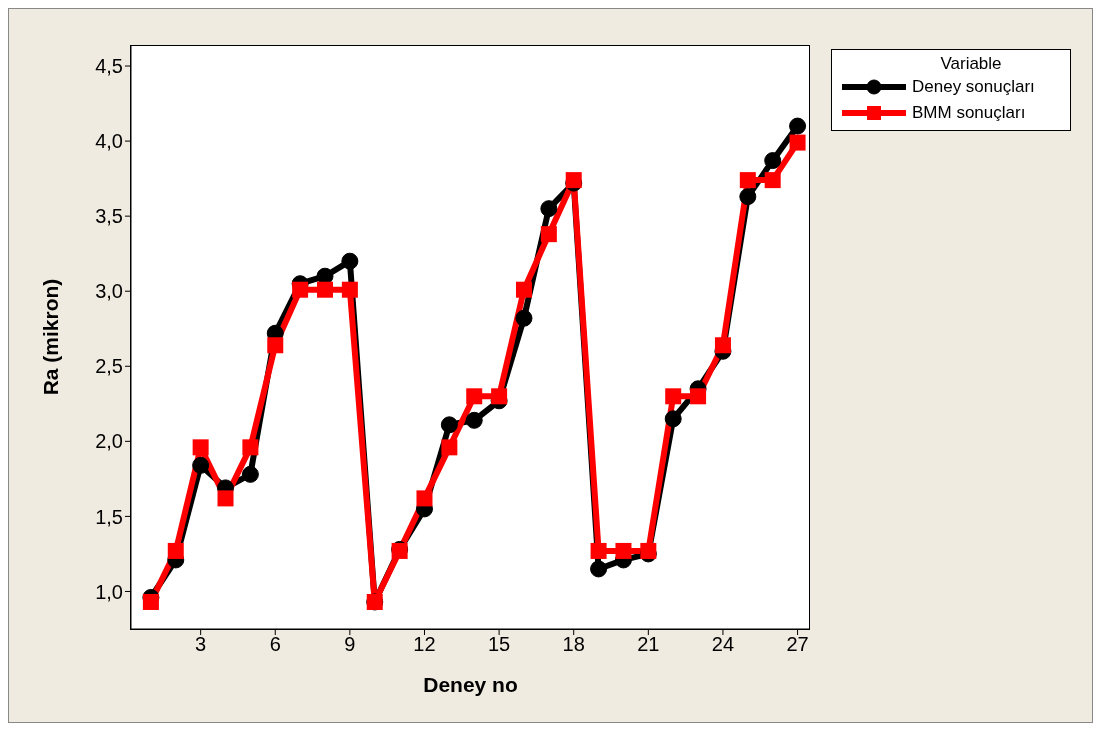 The width and height of the screenshot is (1101, 731). What do you see at coordinates (350, 644) in the screenshot?
I see `x-tick-label: 9` at bounding box center [350, 644].